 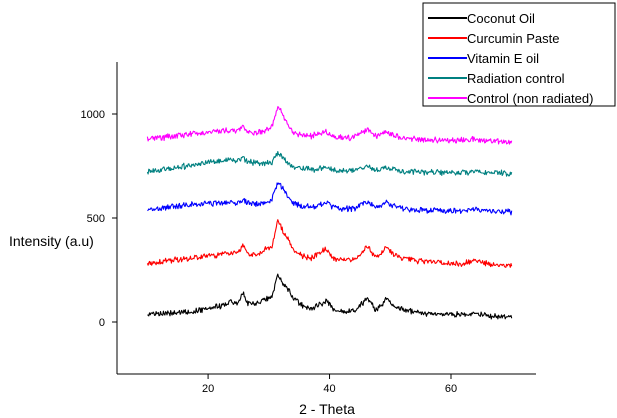 I want to click on x-axis-title: 2 - Theta, so click(x=327, y=409).